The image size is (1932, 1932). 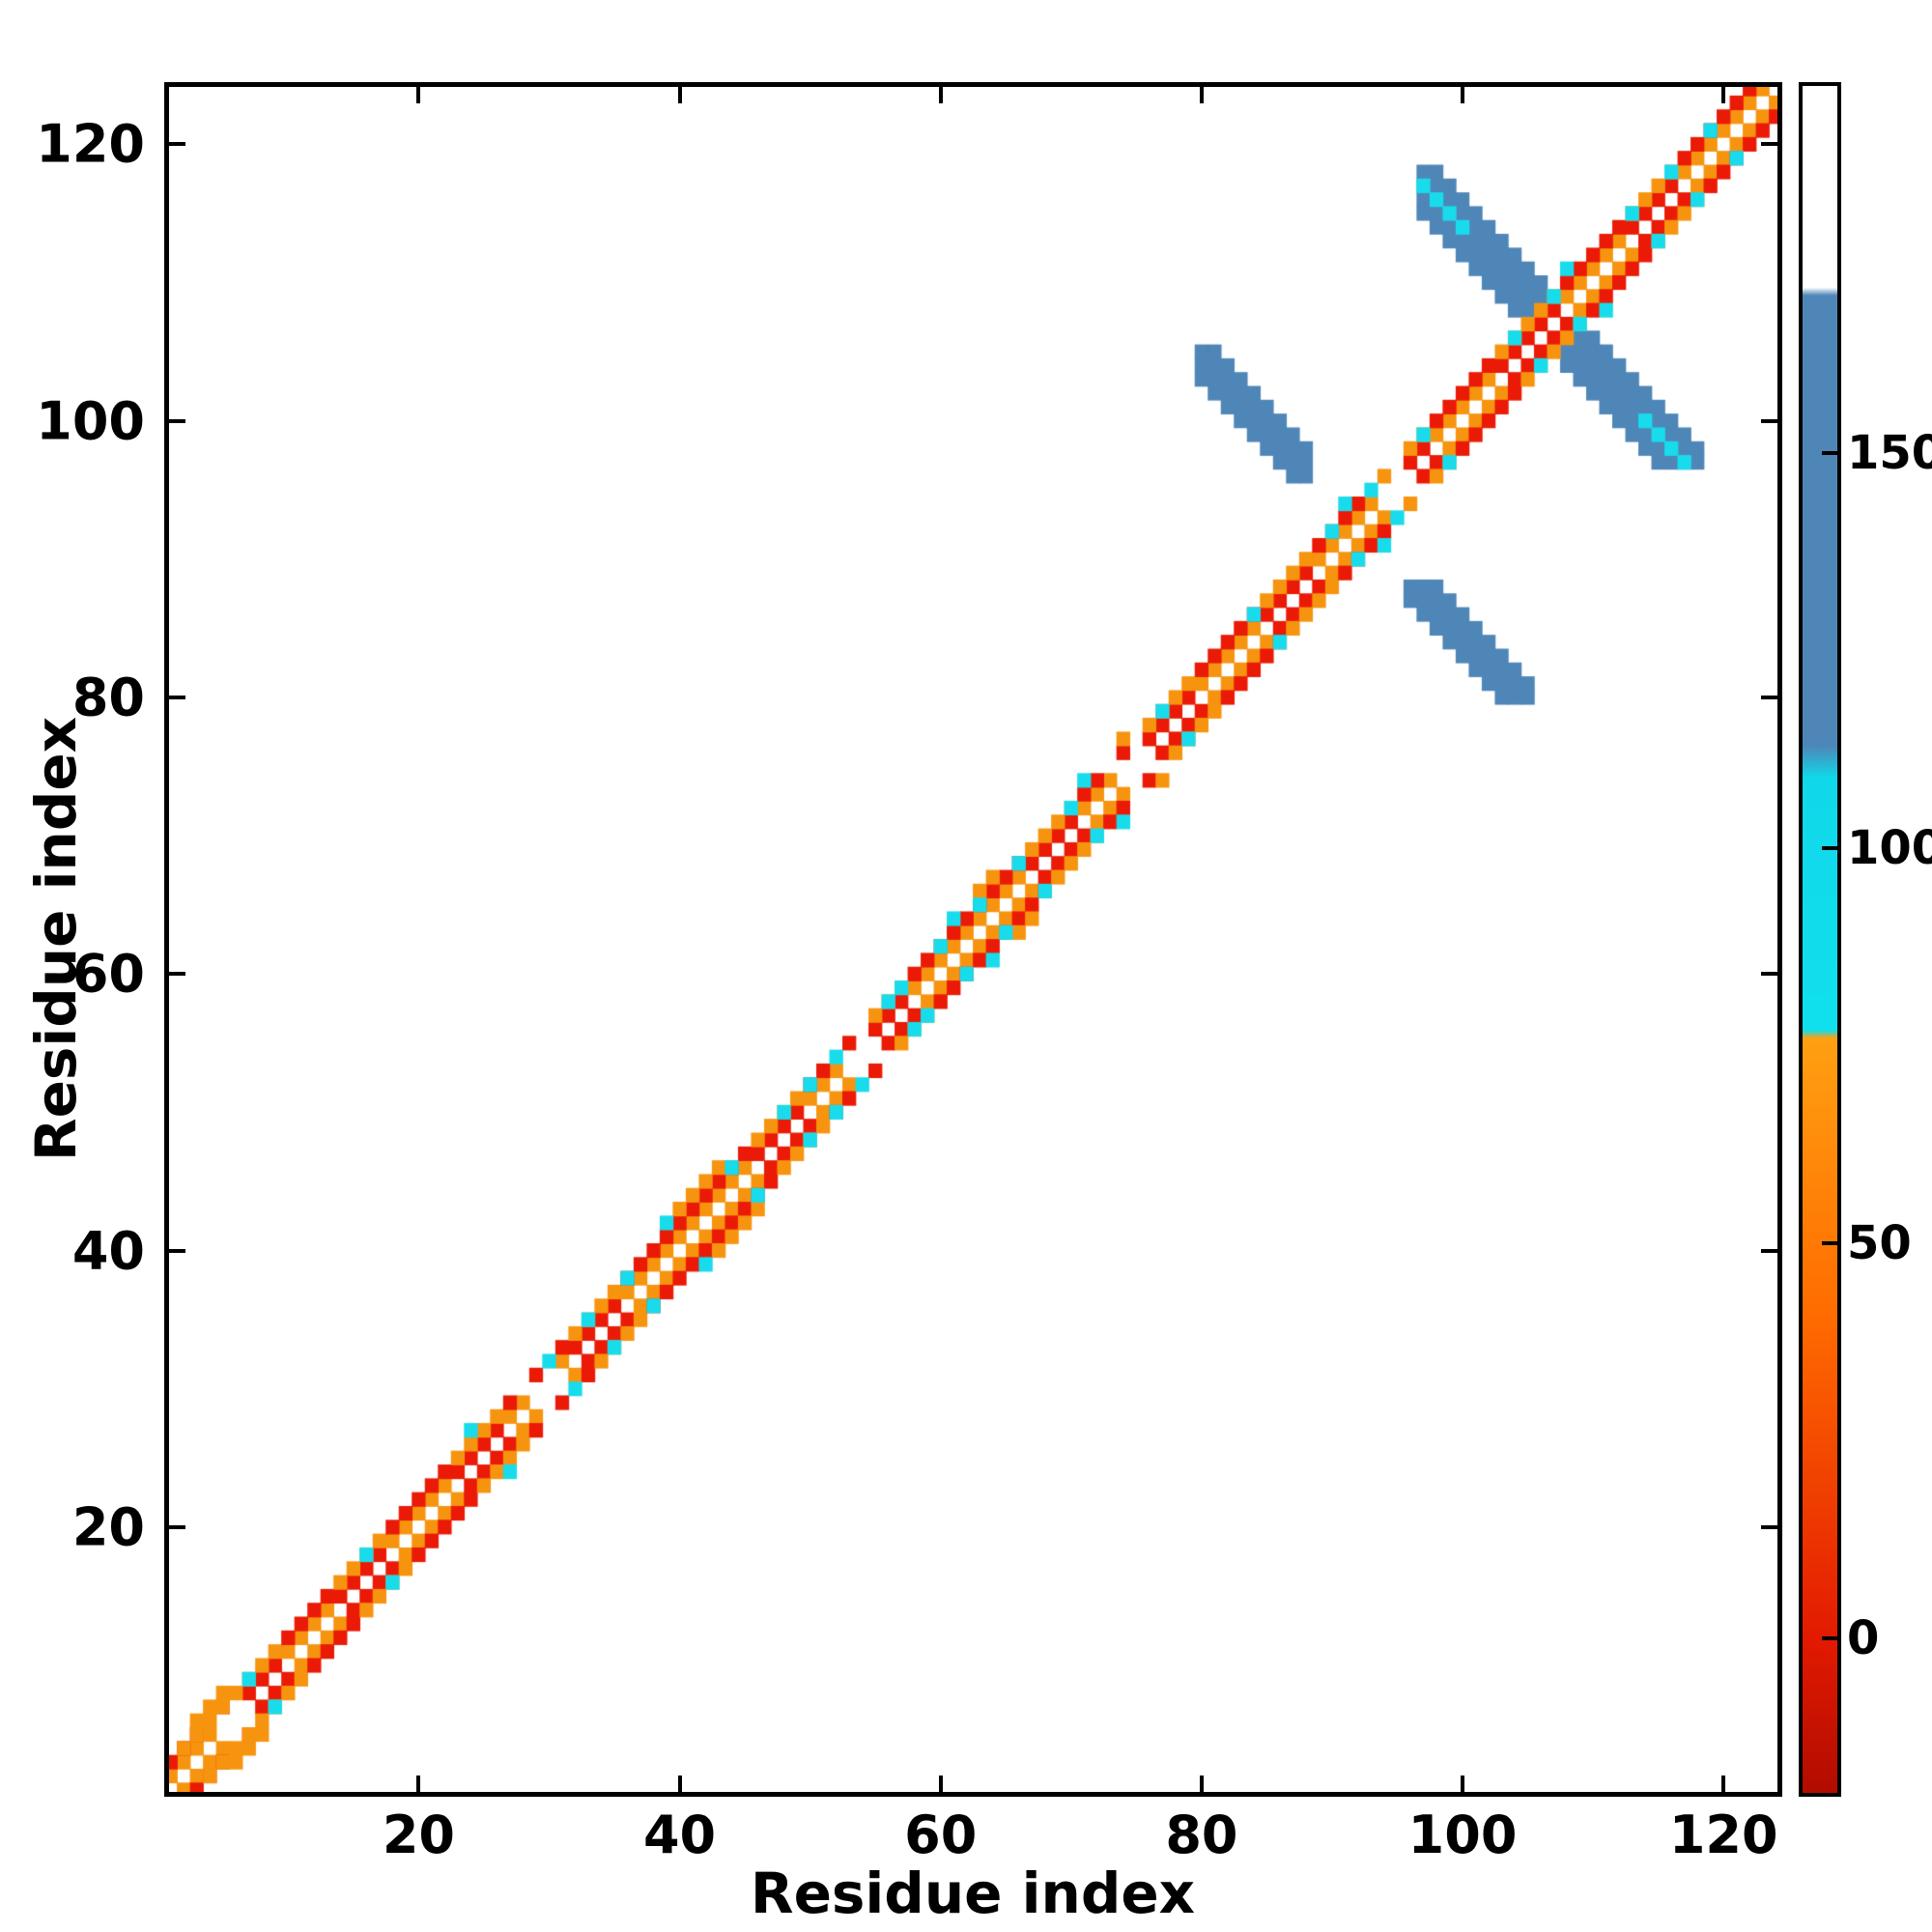 I want to click on y-tick-label: 80, so click(x=108, y=697).